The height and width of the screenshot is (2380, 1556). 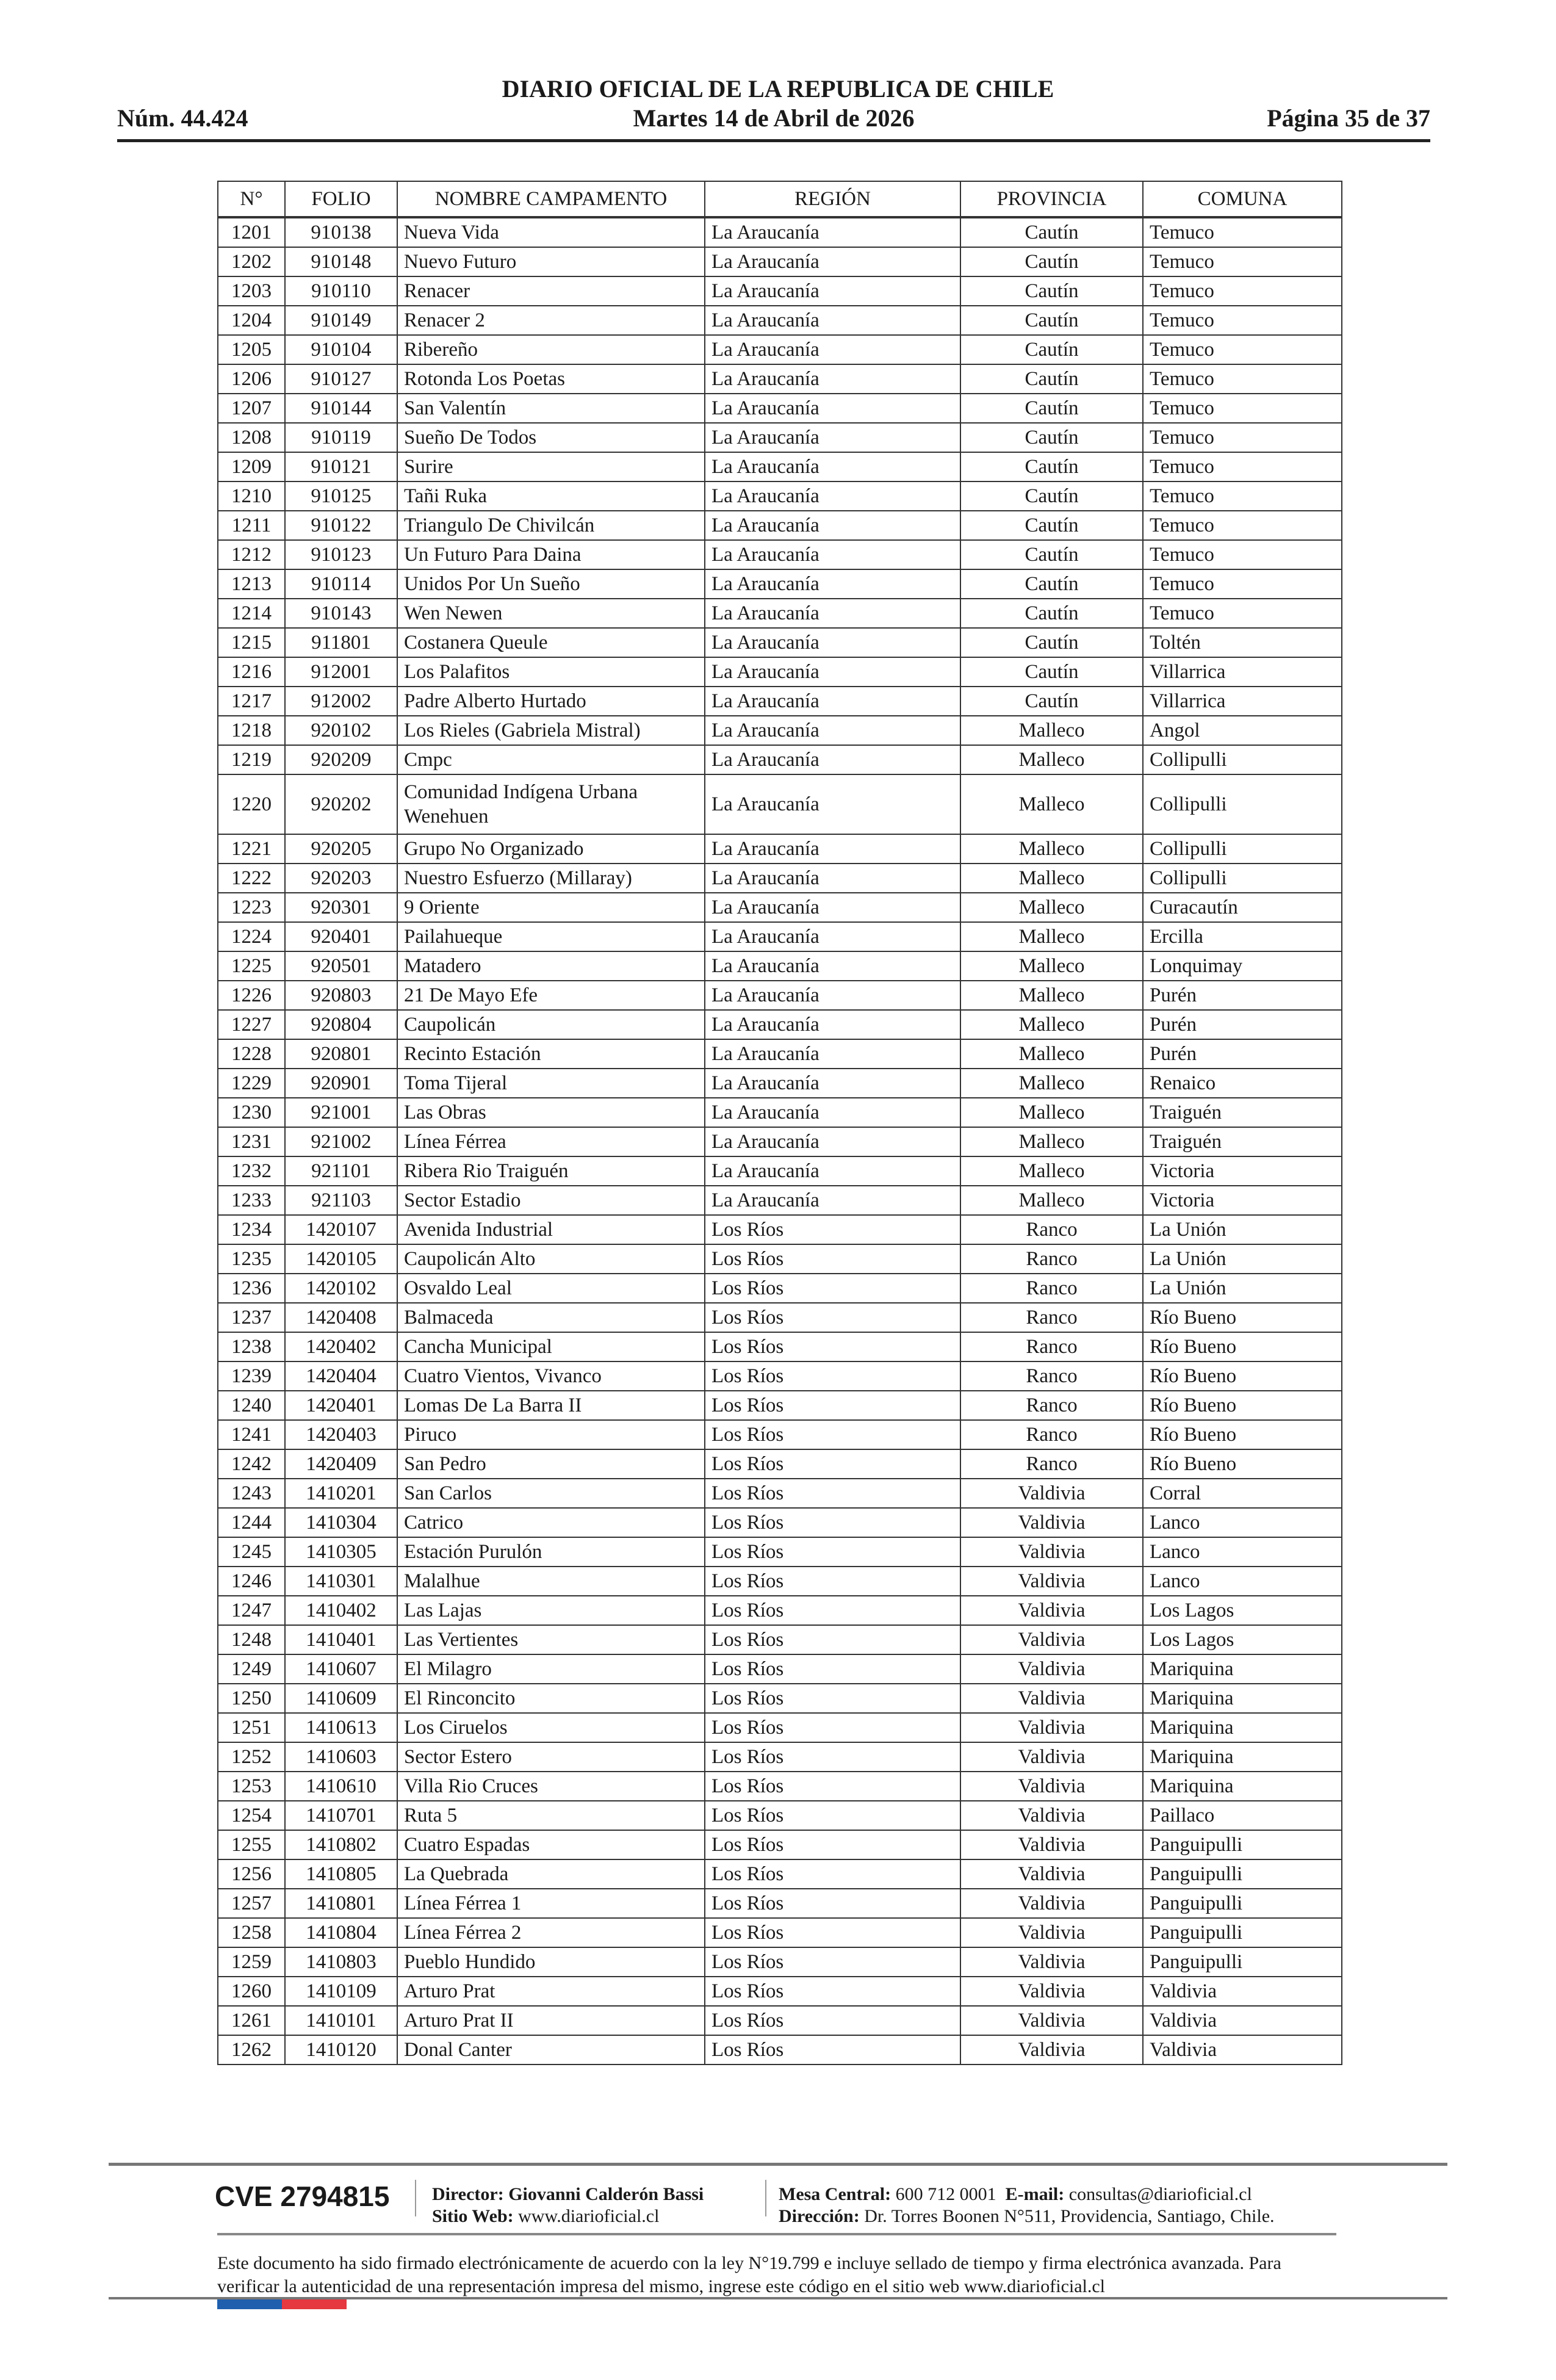 What do you see at coordinates (551, 554) in the screenshot?
I see `nombre-campamento-cell: Un Futuro Para Daina` at bounding box center [551, 554].